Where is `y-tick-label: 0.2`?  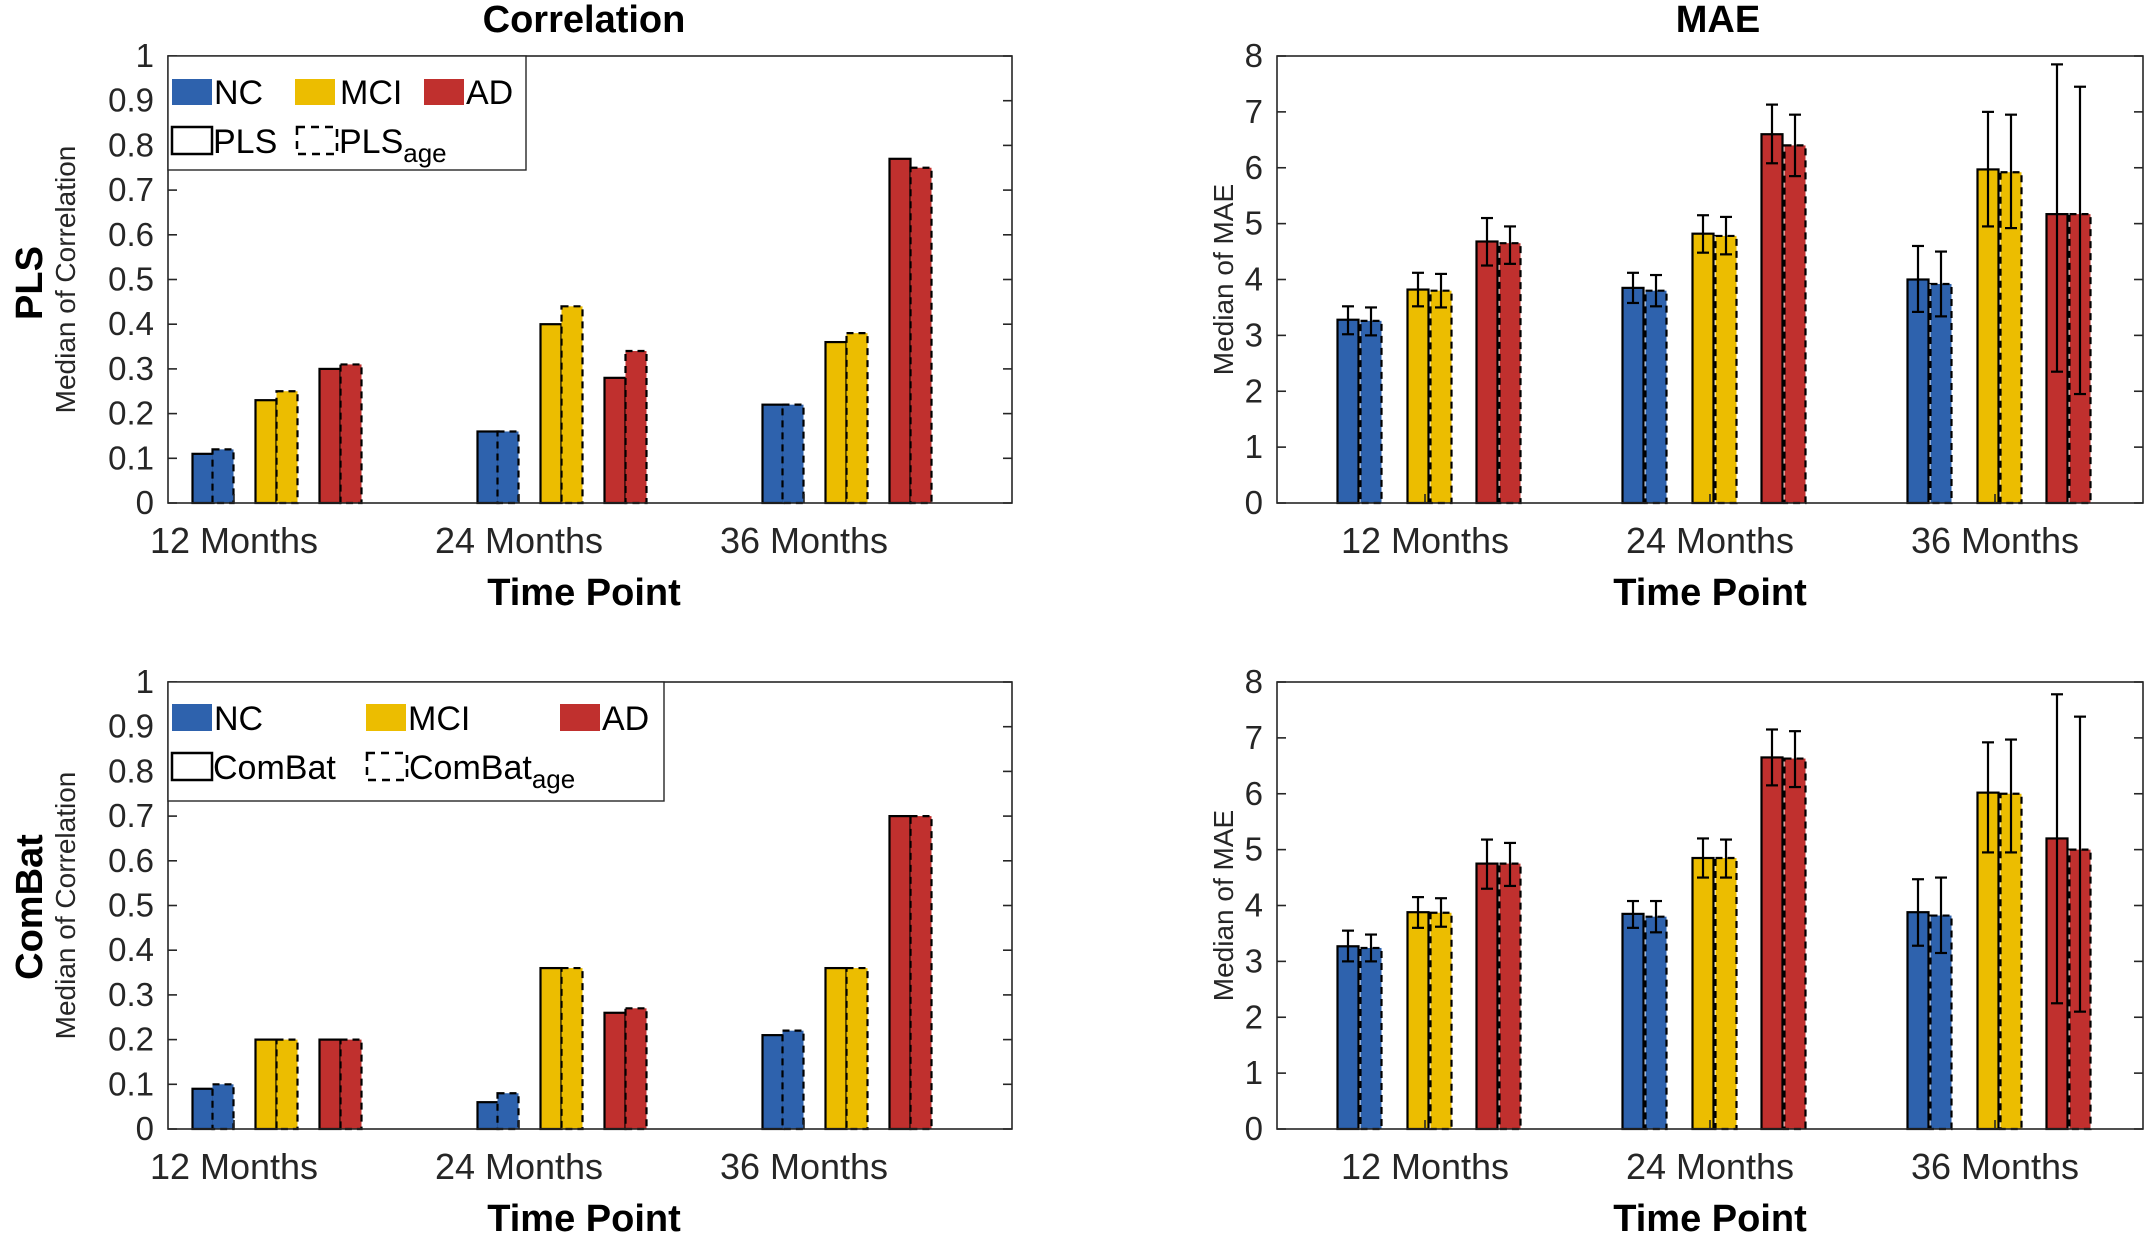
y-tick-label: 0.2 is located at coordinates (131, 413).